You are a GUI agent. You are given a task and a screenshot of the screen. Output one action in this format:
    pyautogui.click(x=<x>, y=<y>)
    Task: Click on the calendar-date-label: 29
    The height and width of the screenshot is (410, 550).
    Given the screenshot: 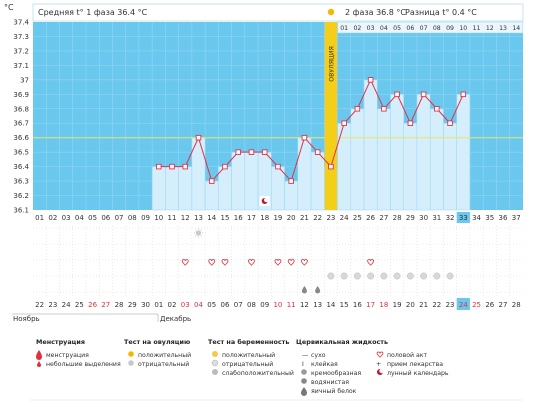 What is the action you would take?
    pyautogui.click(x=132, y=305)
    